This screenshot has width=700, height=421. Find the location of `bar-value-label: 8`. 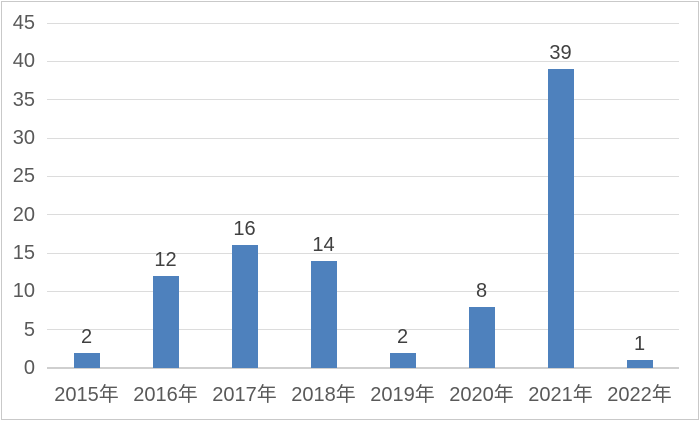

bar-value-label: 8 is located at coordinates (481, 290).